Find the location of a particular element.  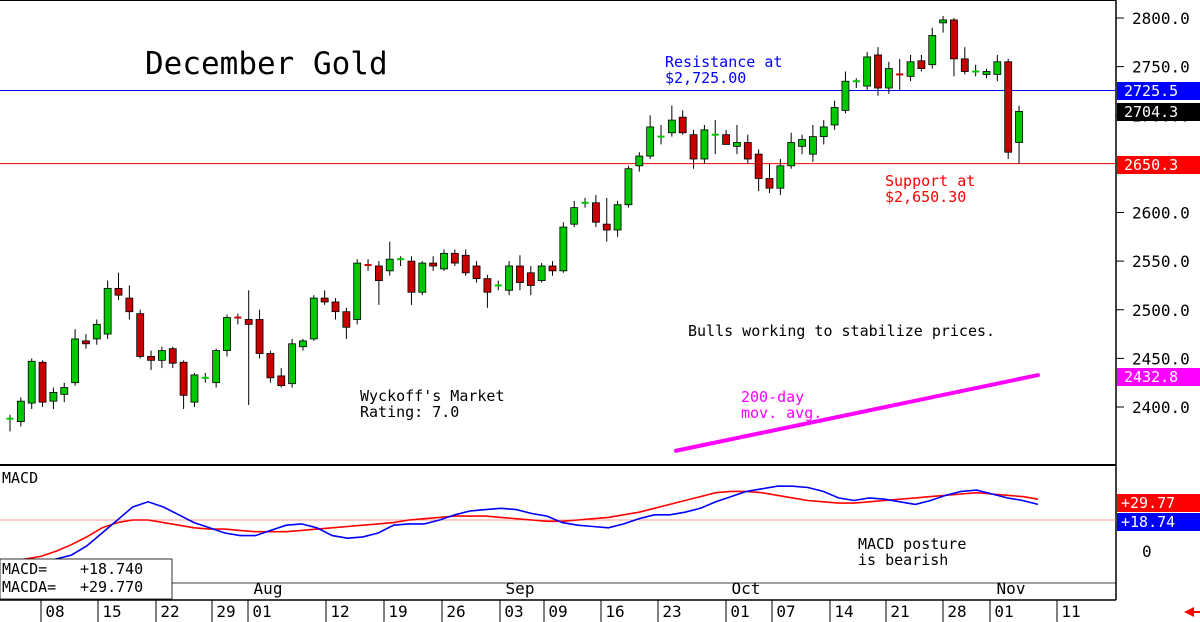

support-label-line2: $2,650.30 is located at coordinates (925, 197).